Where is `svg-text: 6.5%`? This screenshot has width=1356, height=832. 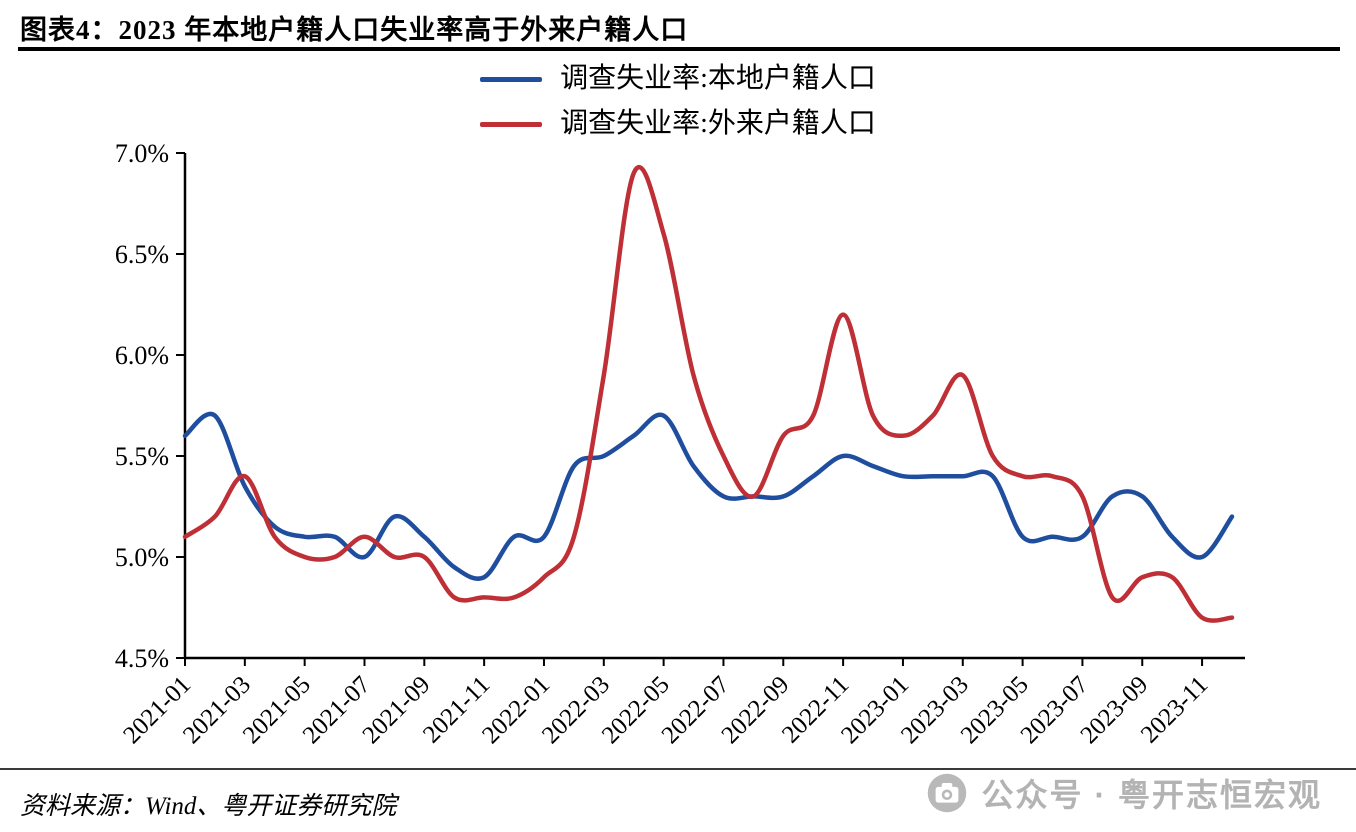
svg-text: 6.5% is located at coordinates (142, 254).